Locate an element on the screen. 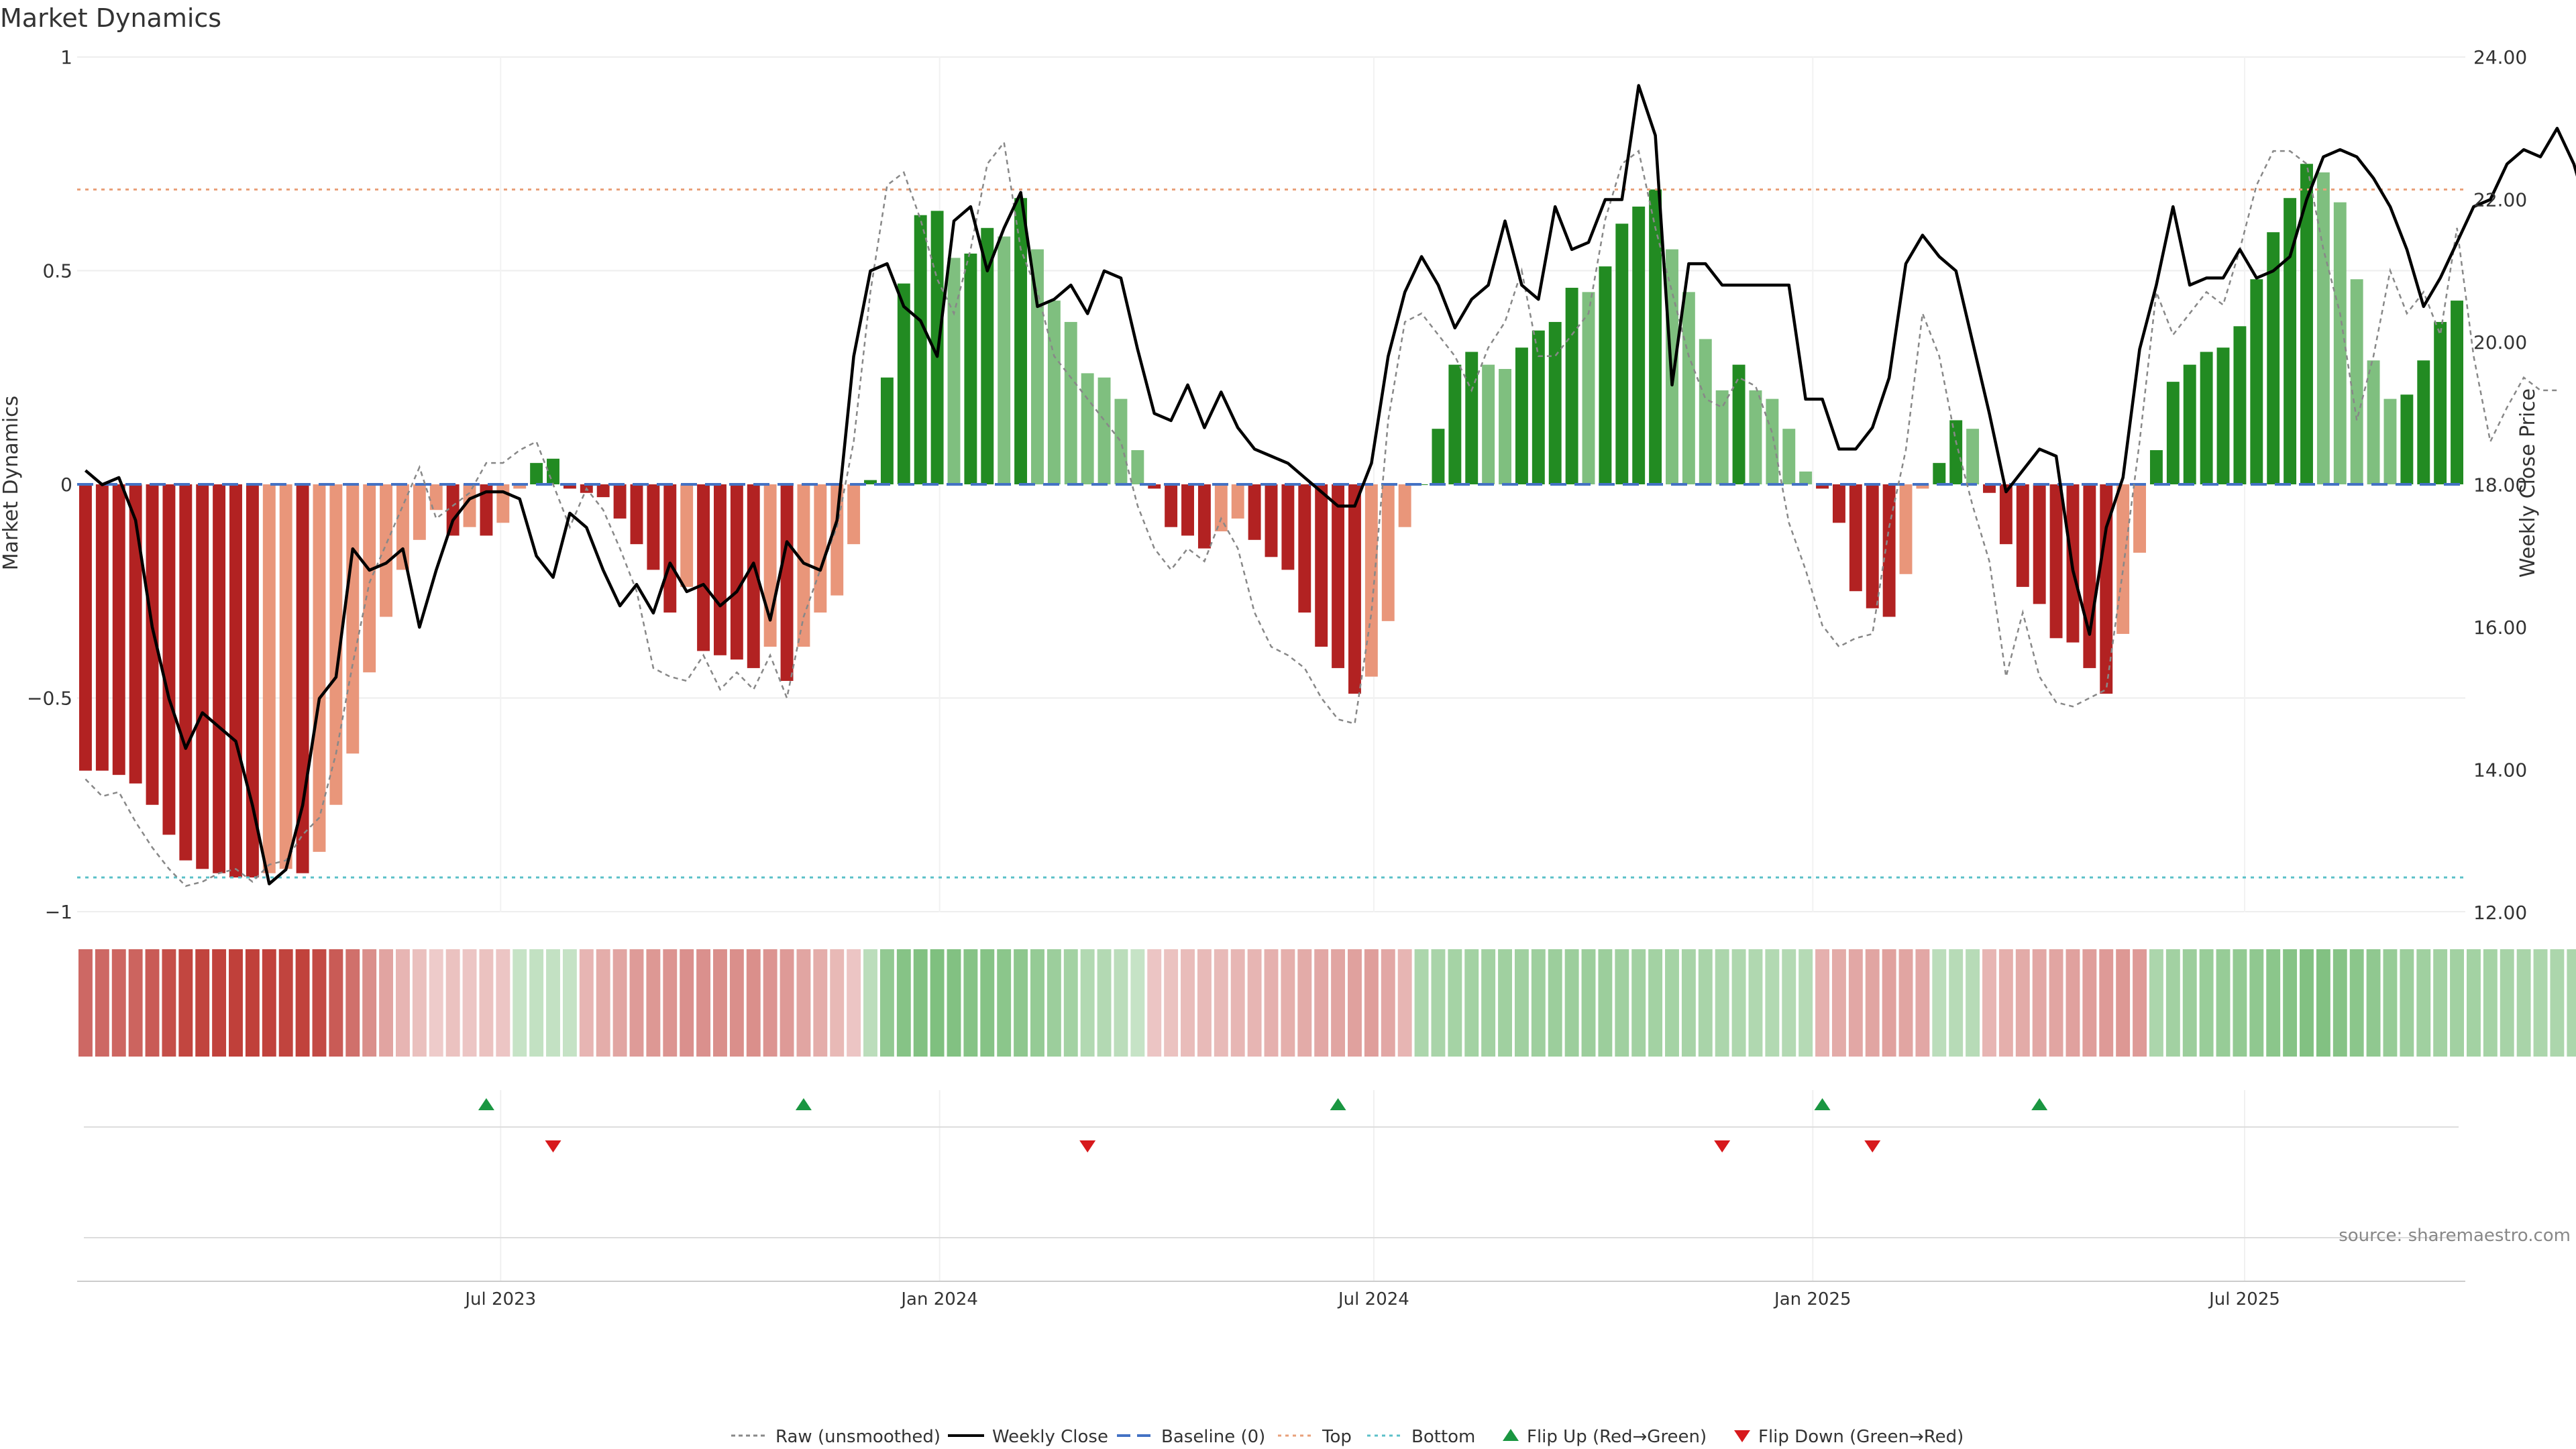 Image resolution: width=2576 pixels, height=1449 pixels. y2-tick-label: 12.00 is located at coordinates (2500, 913).